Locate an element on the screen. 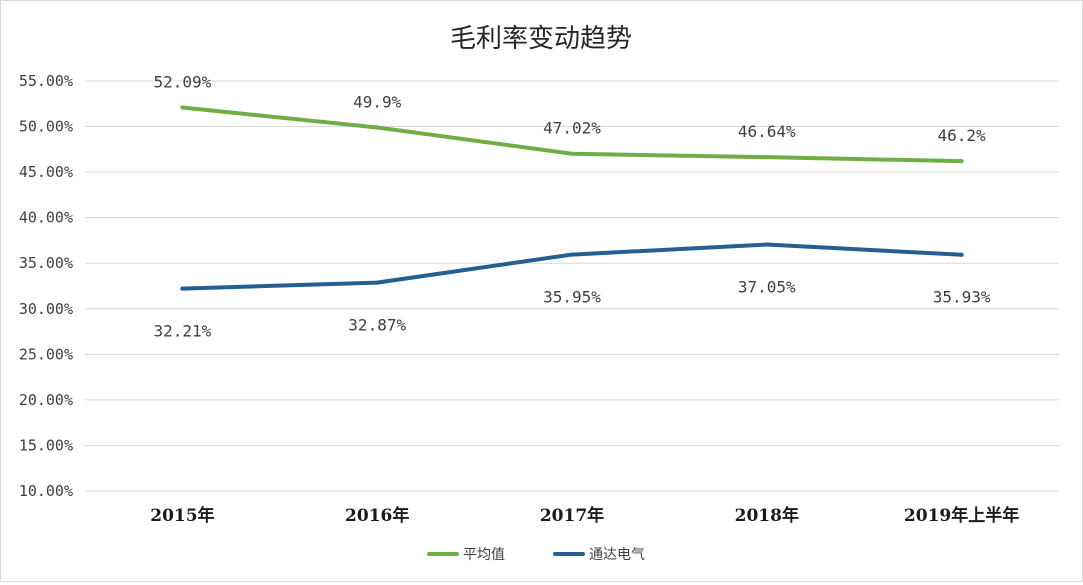 This screenshot has height=585, width=1083. y-tick-label: 55.00% is located at coordinates (46, 81).